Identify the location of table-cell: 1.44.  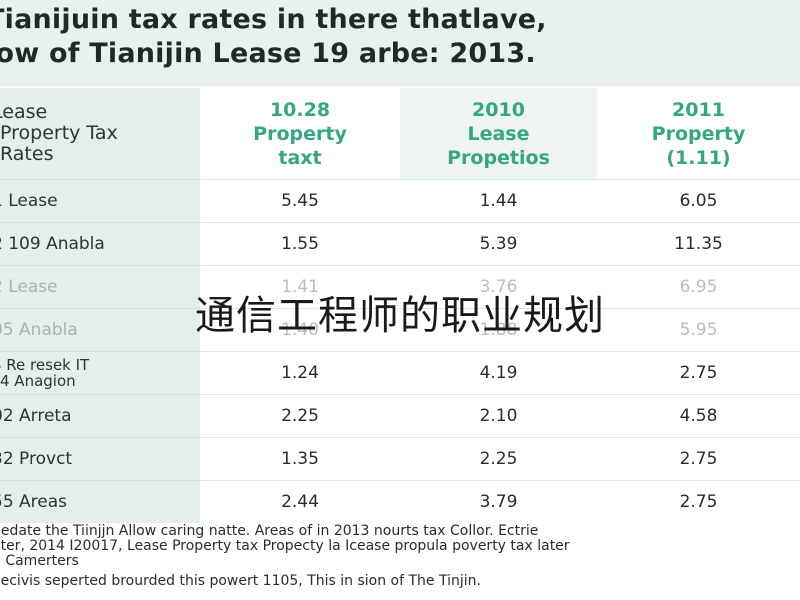
(498, 201).